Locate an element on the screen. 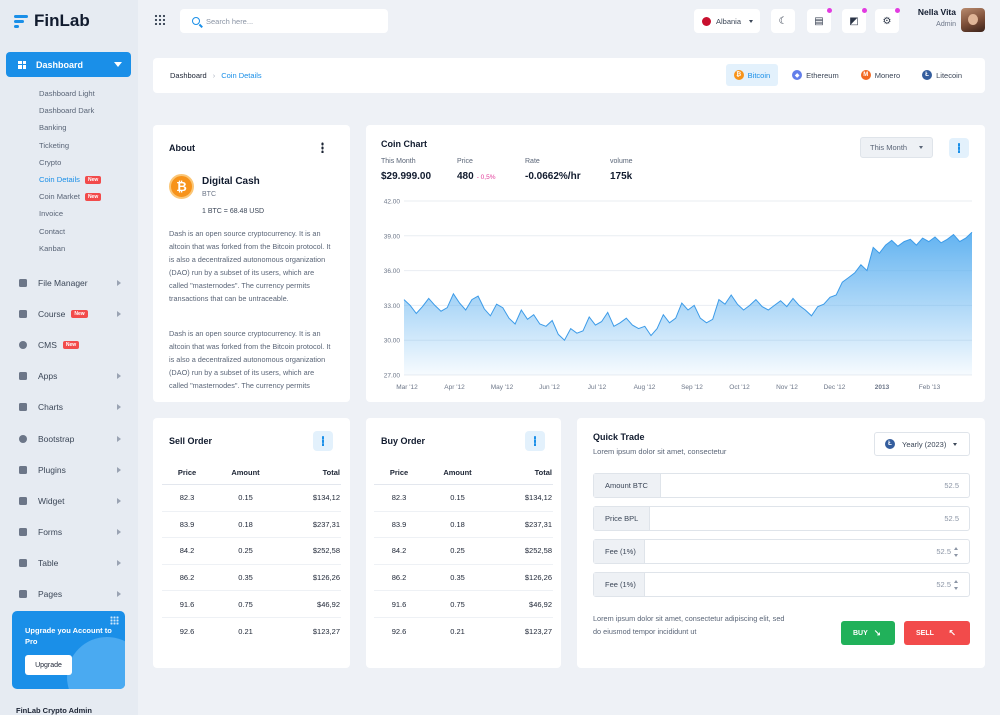 The width and height of the screenshot is (1000, 715). dark-mode-button: ☾ is located at coordinates (783, 21).